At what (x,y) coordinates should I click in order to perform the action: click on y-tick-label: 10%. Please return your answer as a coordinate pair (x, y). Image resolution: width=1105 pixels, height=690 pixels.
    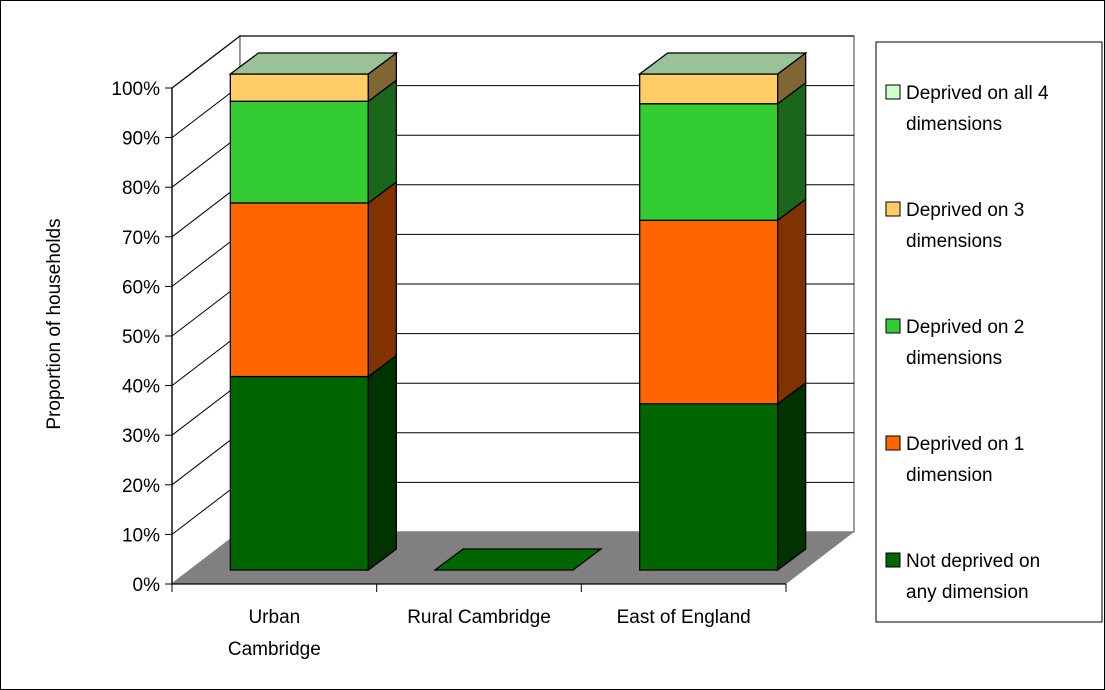
    Looking at the image, I should click on (141, 535).